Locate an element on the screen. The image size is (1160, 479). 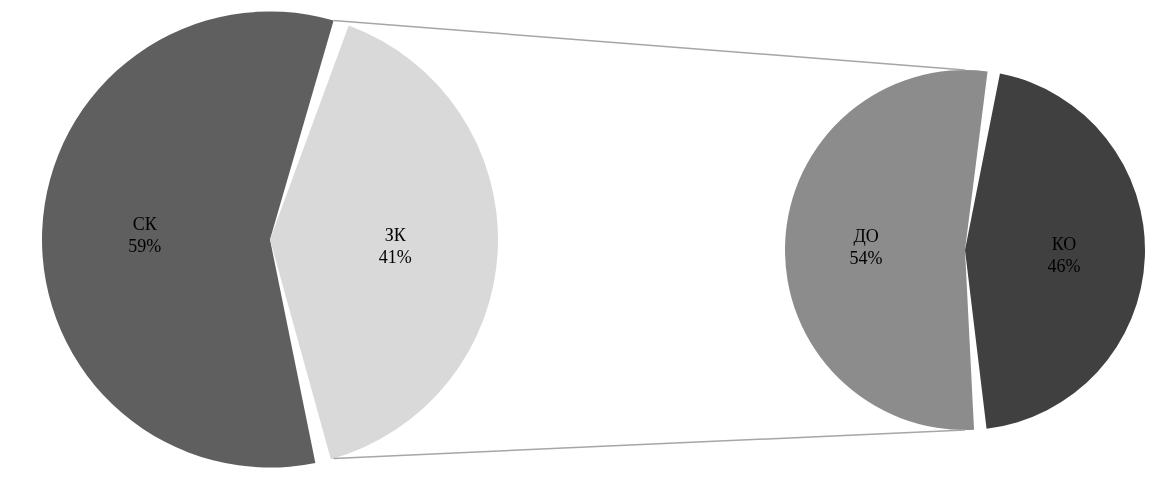
slice-label: СК is located at coordinates (145, 224).